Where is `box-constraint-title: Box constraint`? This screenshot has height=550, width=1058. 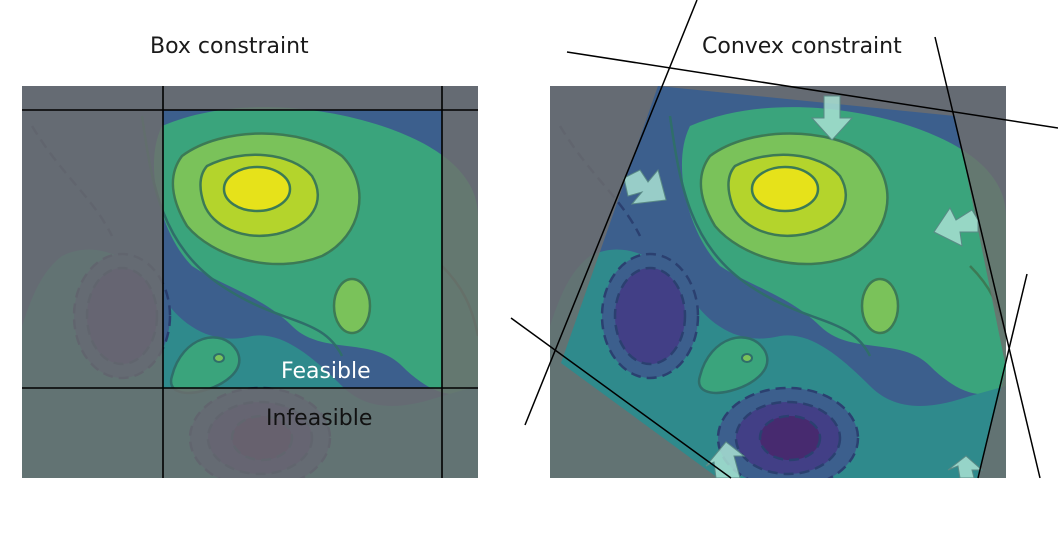 box-constraint-title: Box constraint is located at coordinates (229, 46).